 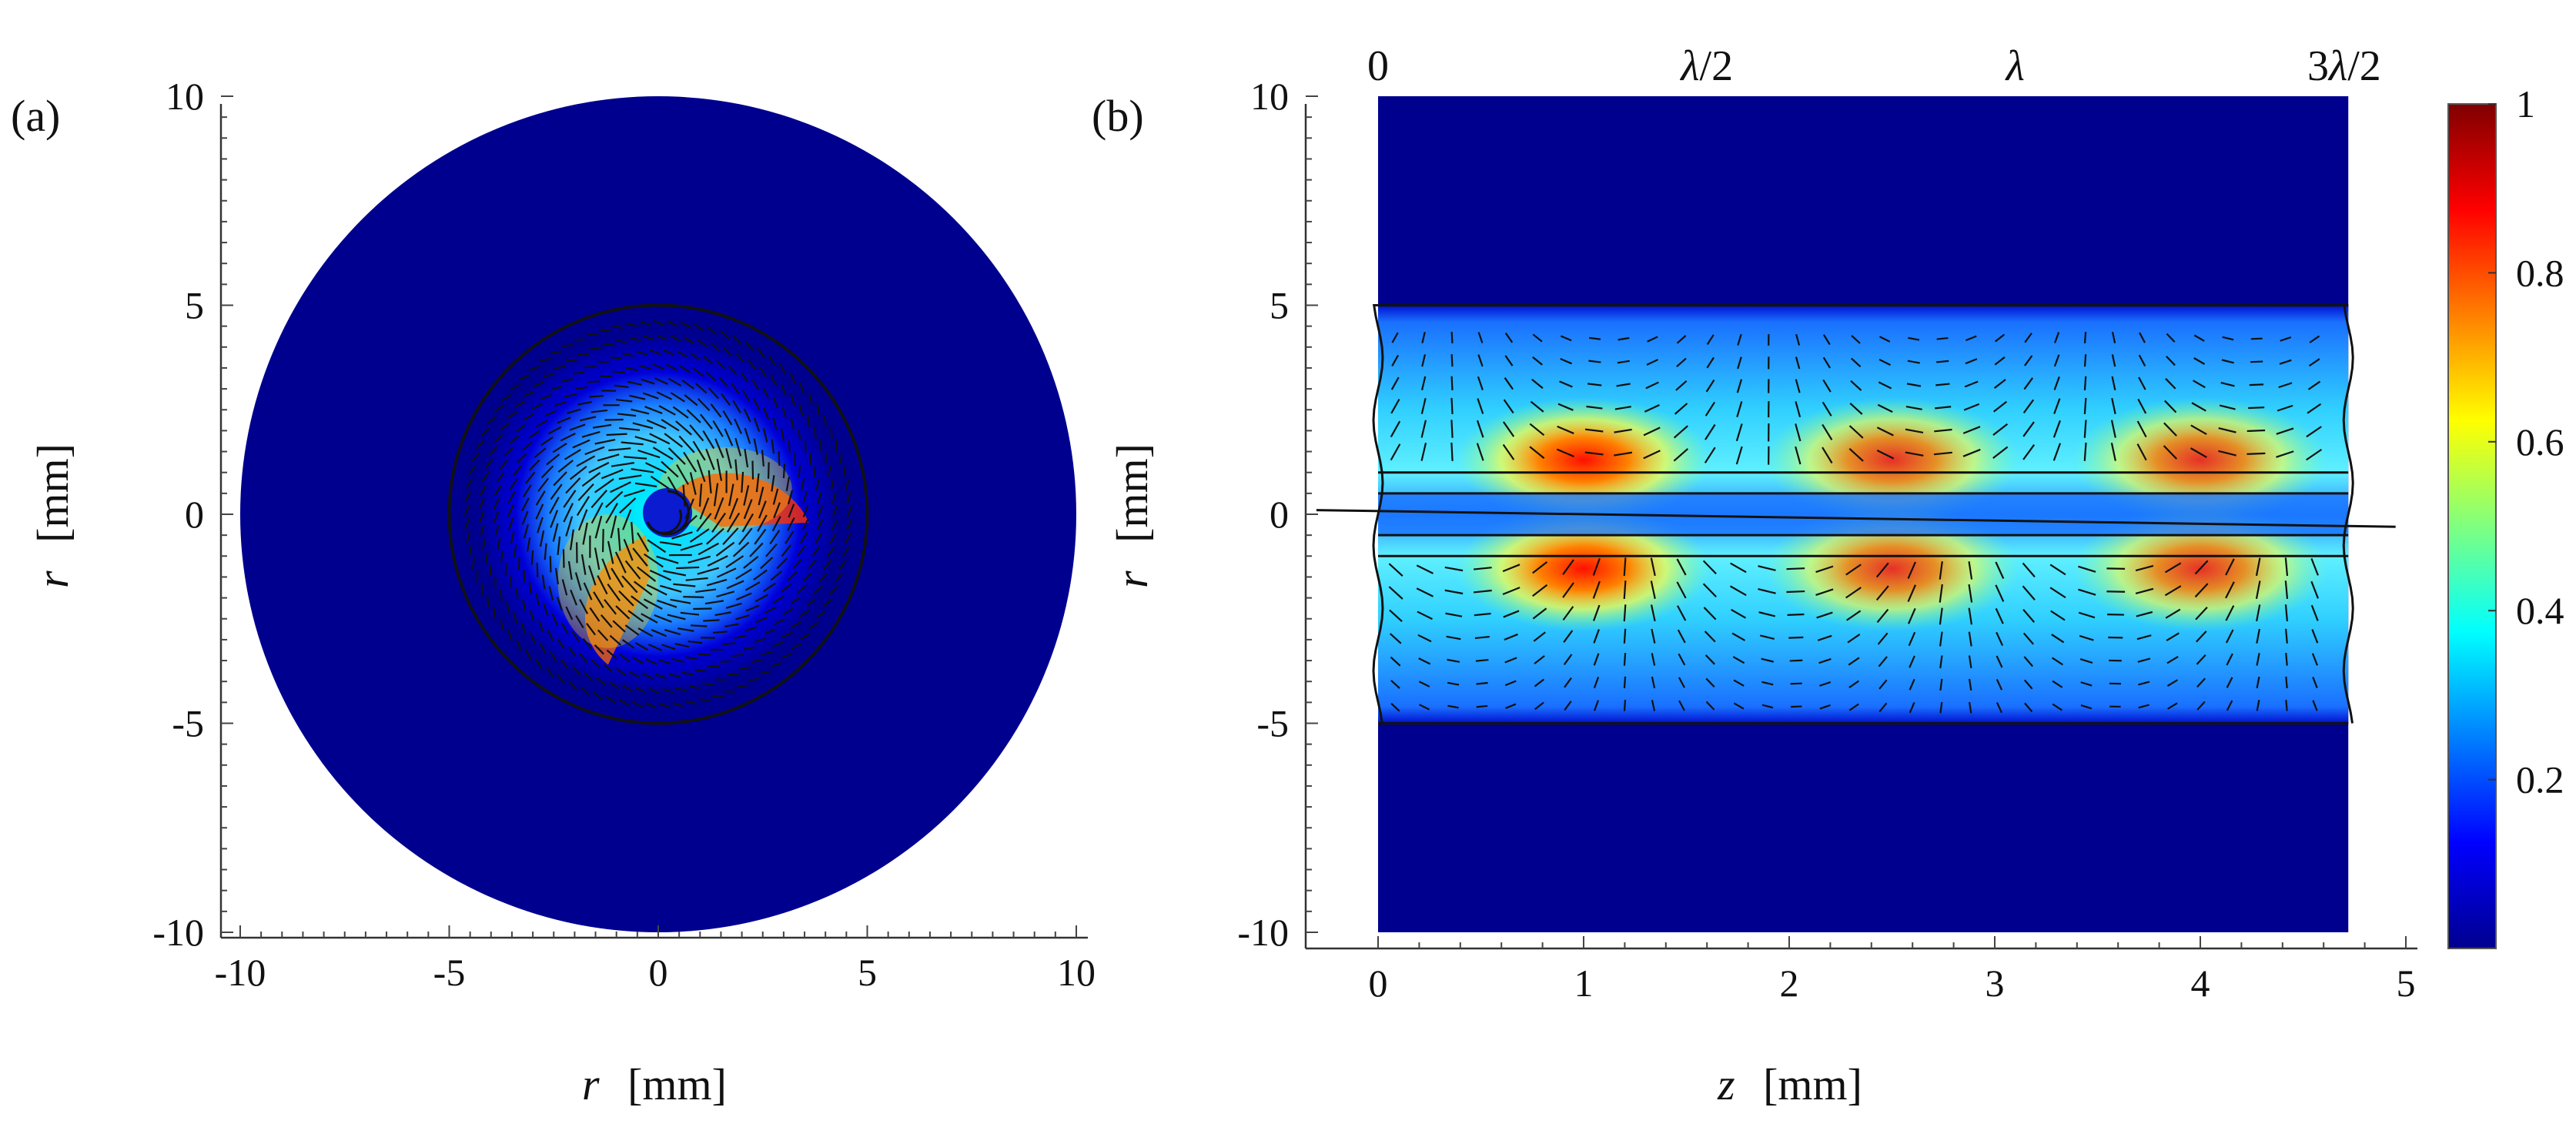 What do you see at coordinates (450, 972) in the screenshot?
I see `panel-a-xtick-label: -5` at bounding box center [450, 972].